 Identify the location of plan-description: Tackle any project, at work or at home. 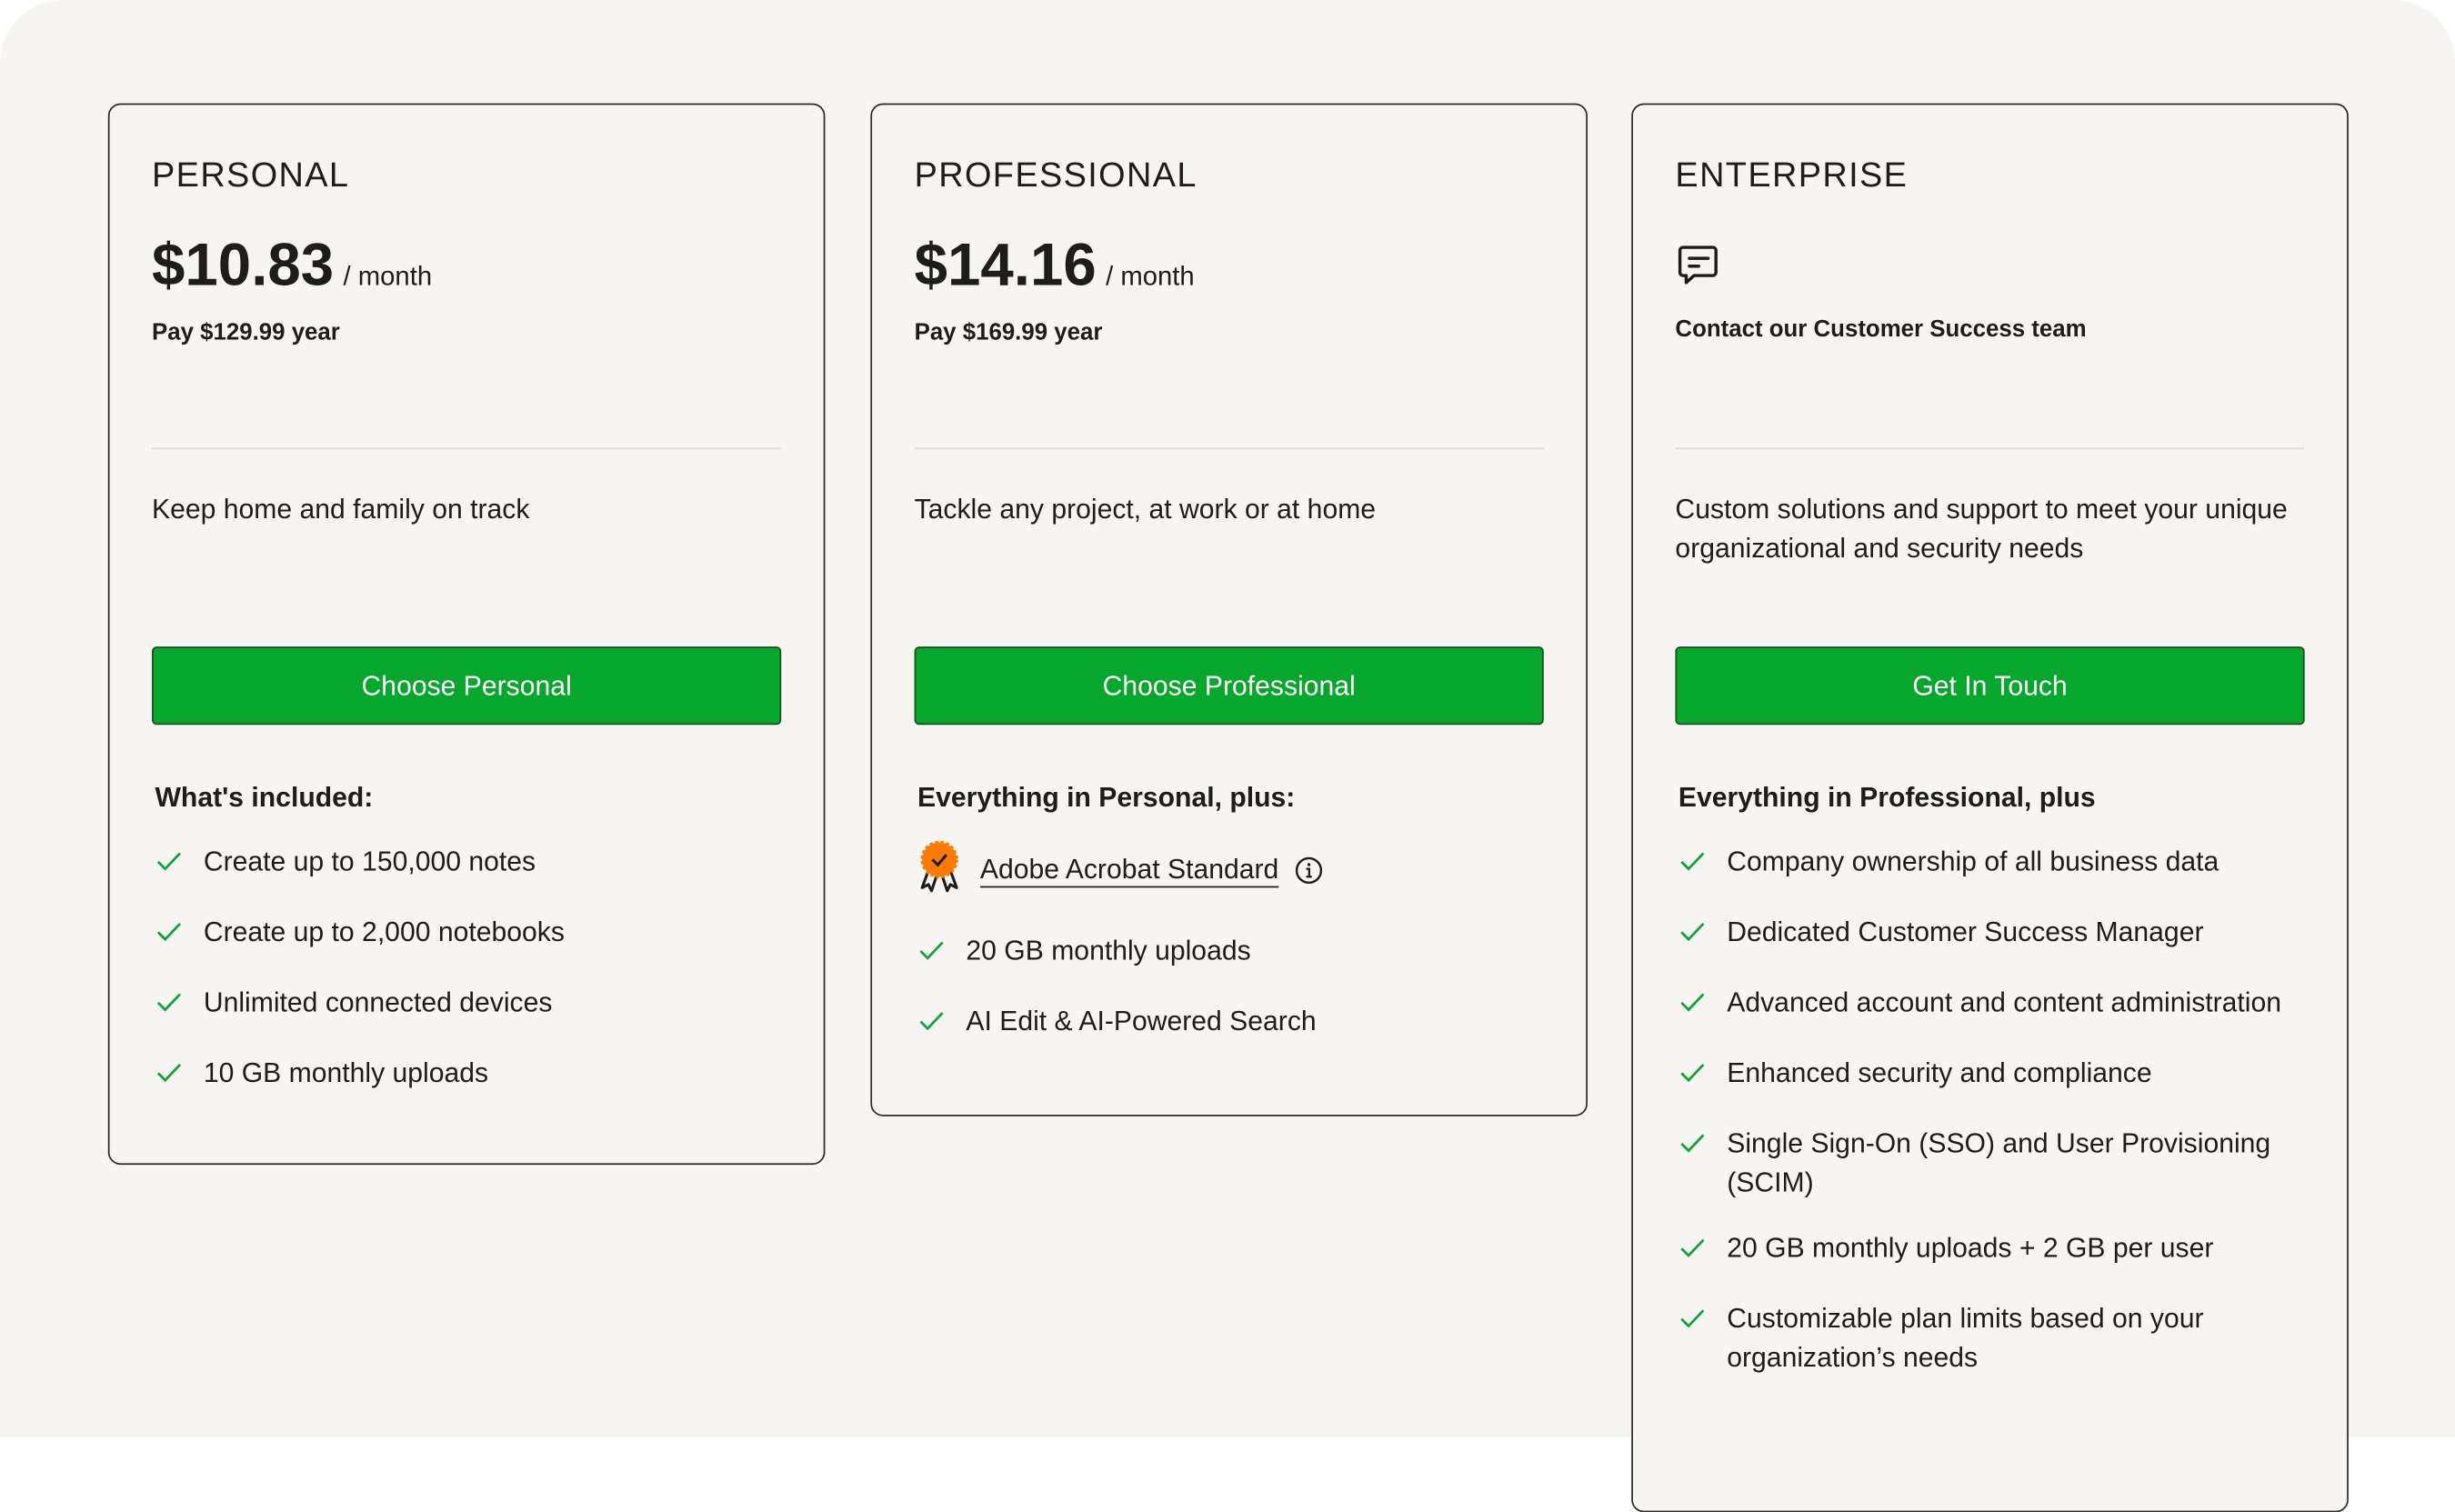
(1145, 509).